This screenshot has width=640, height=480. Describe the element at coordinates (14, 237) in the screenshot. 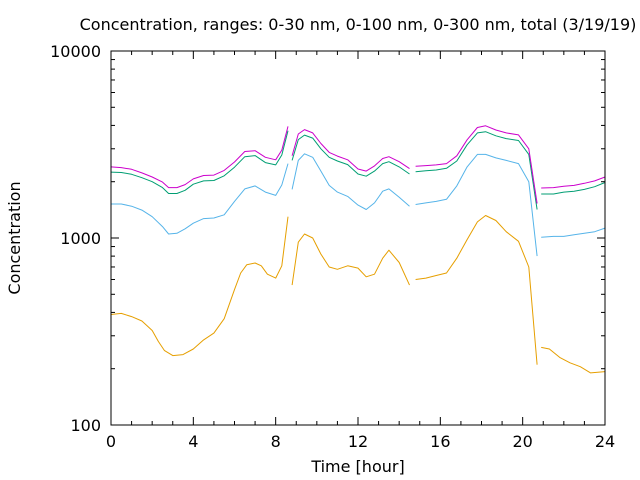

I see `y-axis-label: Concentration` at that location.